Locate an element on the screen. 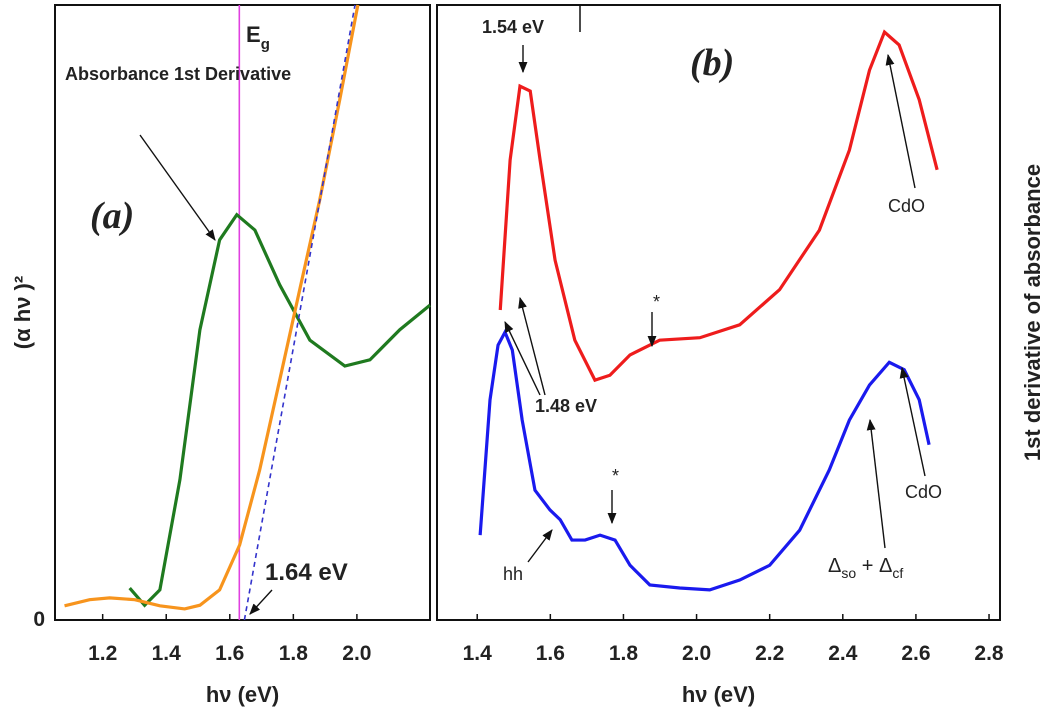 The height and width of the screenshot is (724, 1058). curve is located at coordinates (299, 312).